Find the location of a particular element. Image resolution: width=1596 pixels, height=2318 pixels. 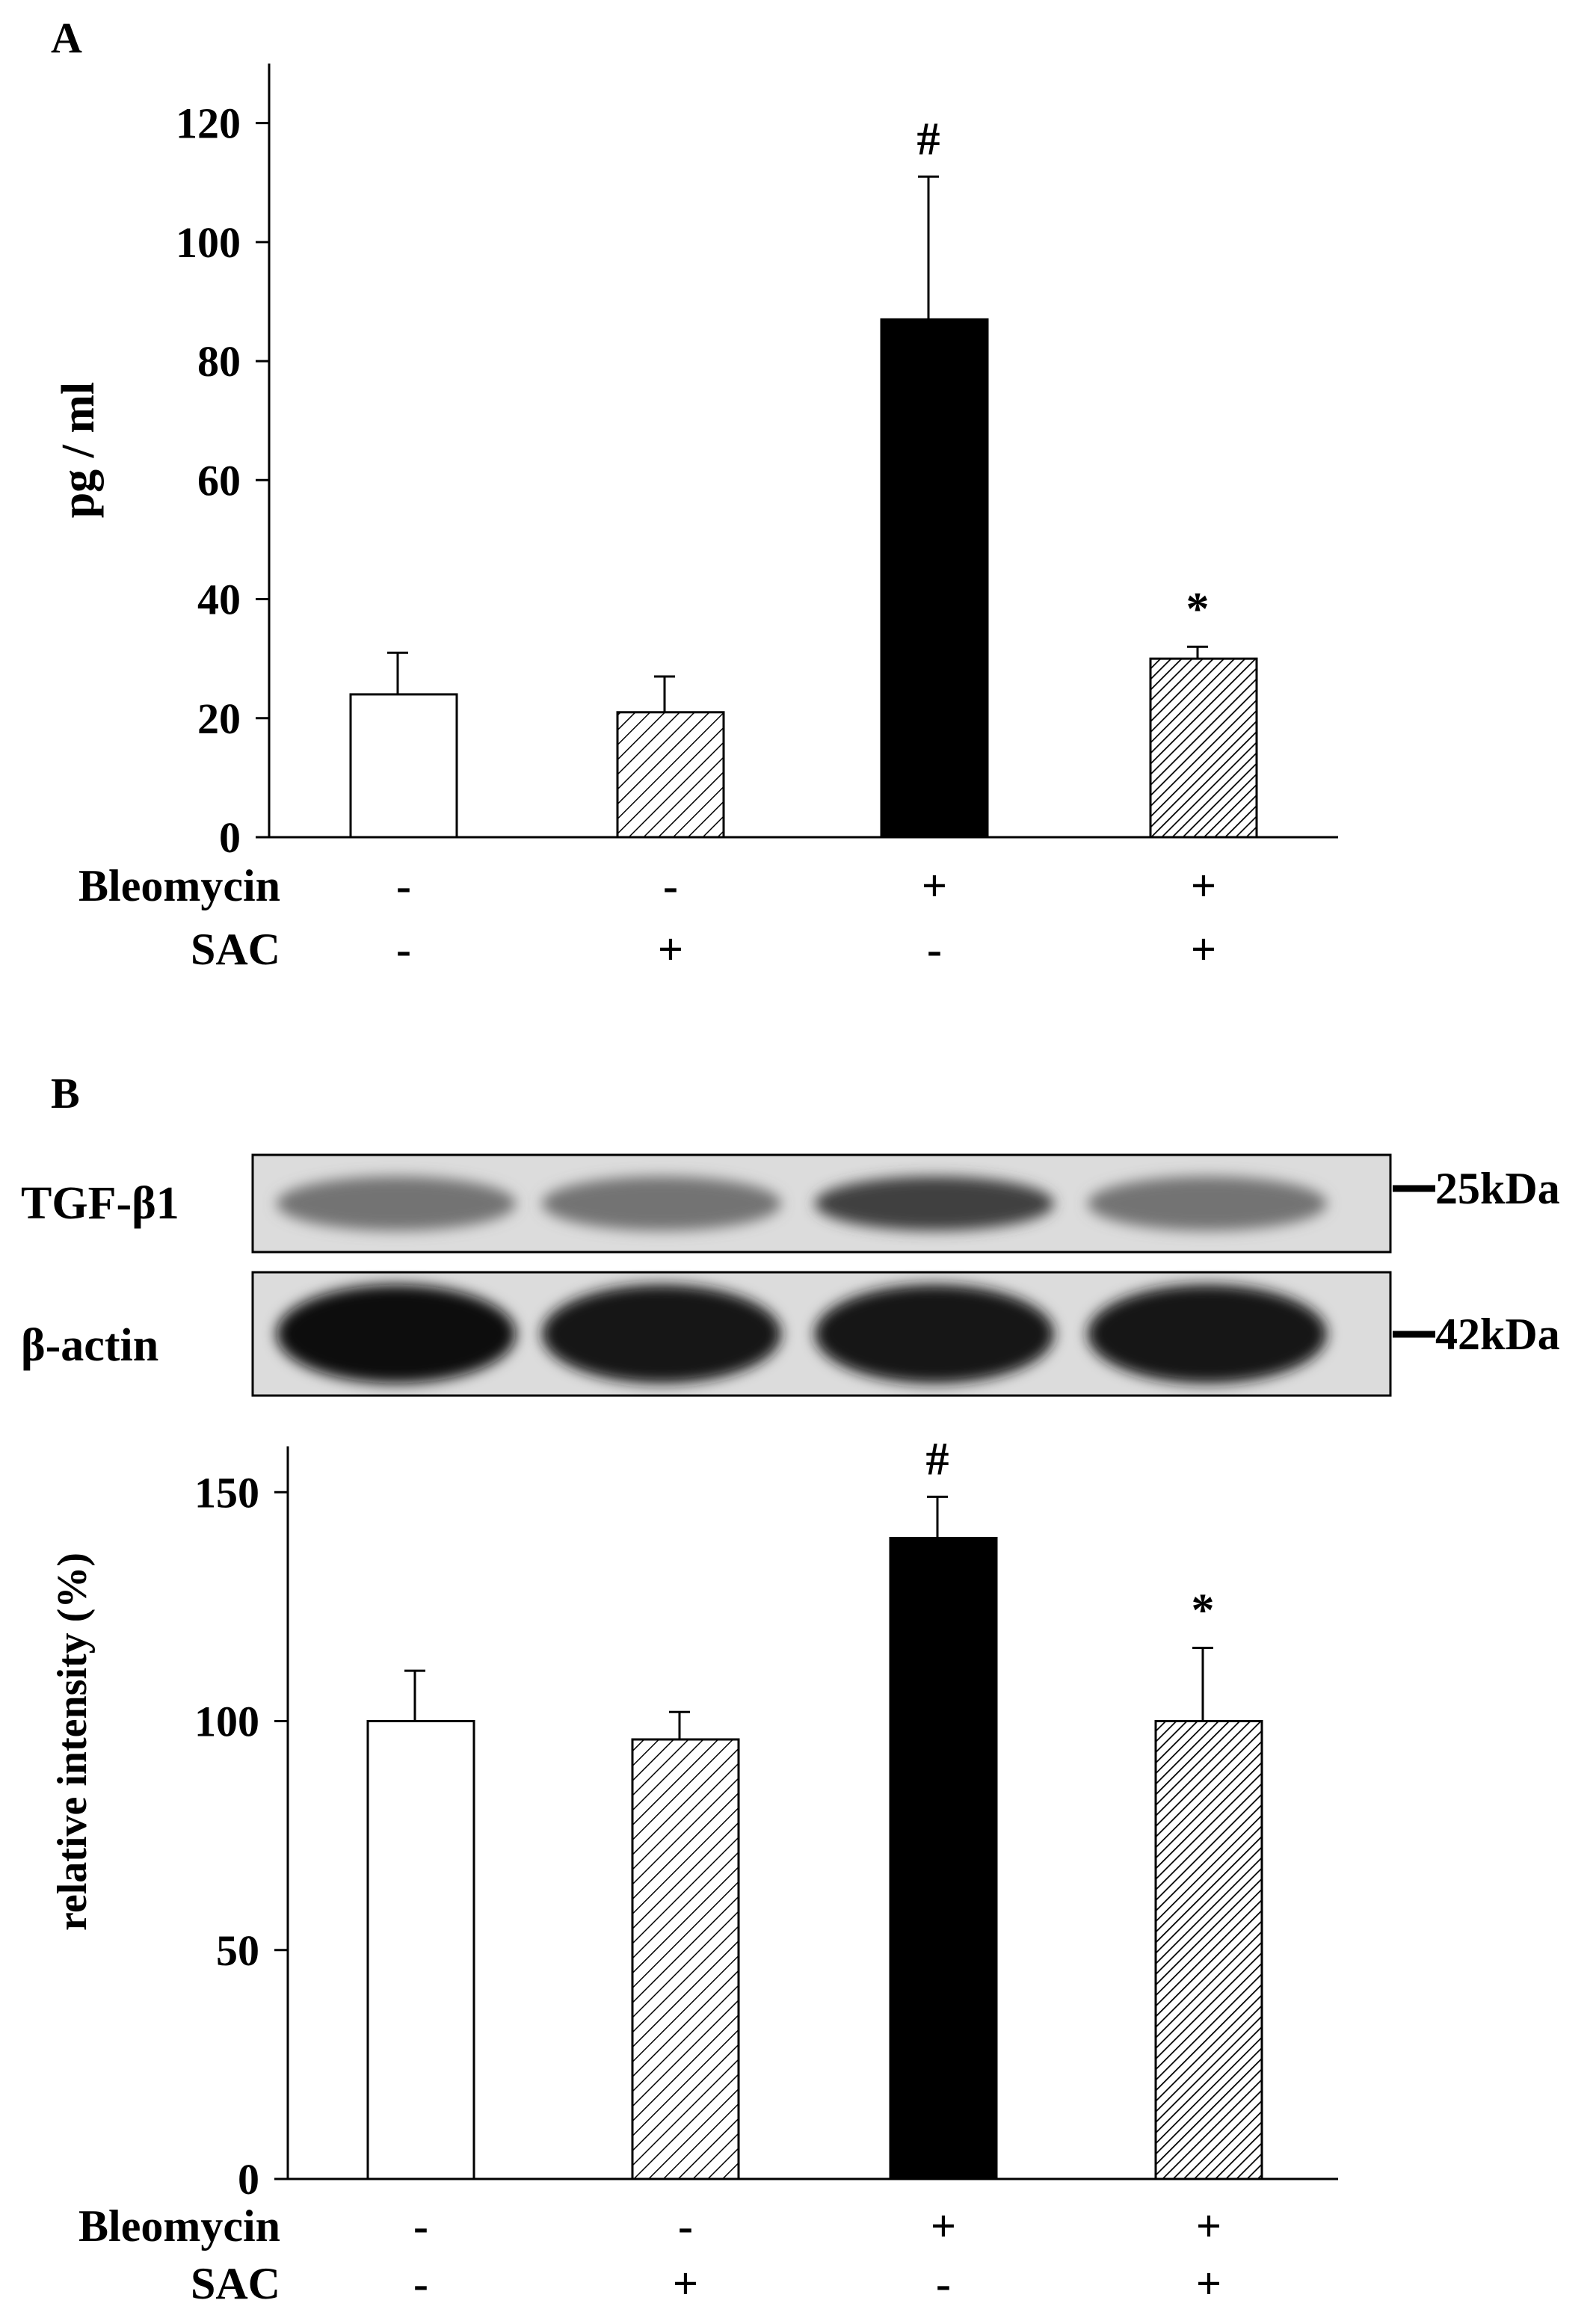

molecular-weight-marker: 25kDa is located at coordinates (1497, 1188).